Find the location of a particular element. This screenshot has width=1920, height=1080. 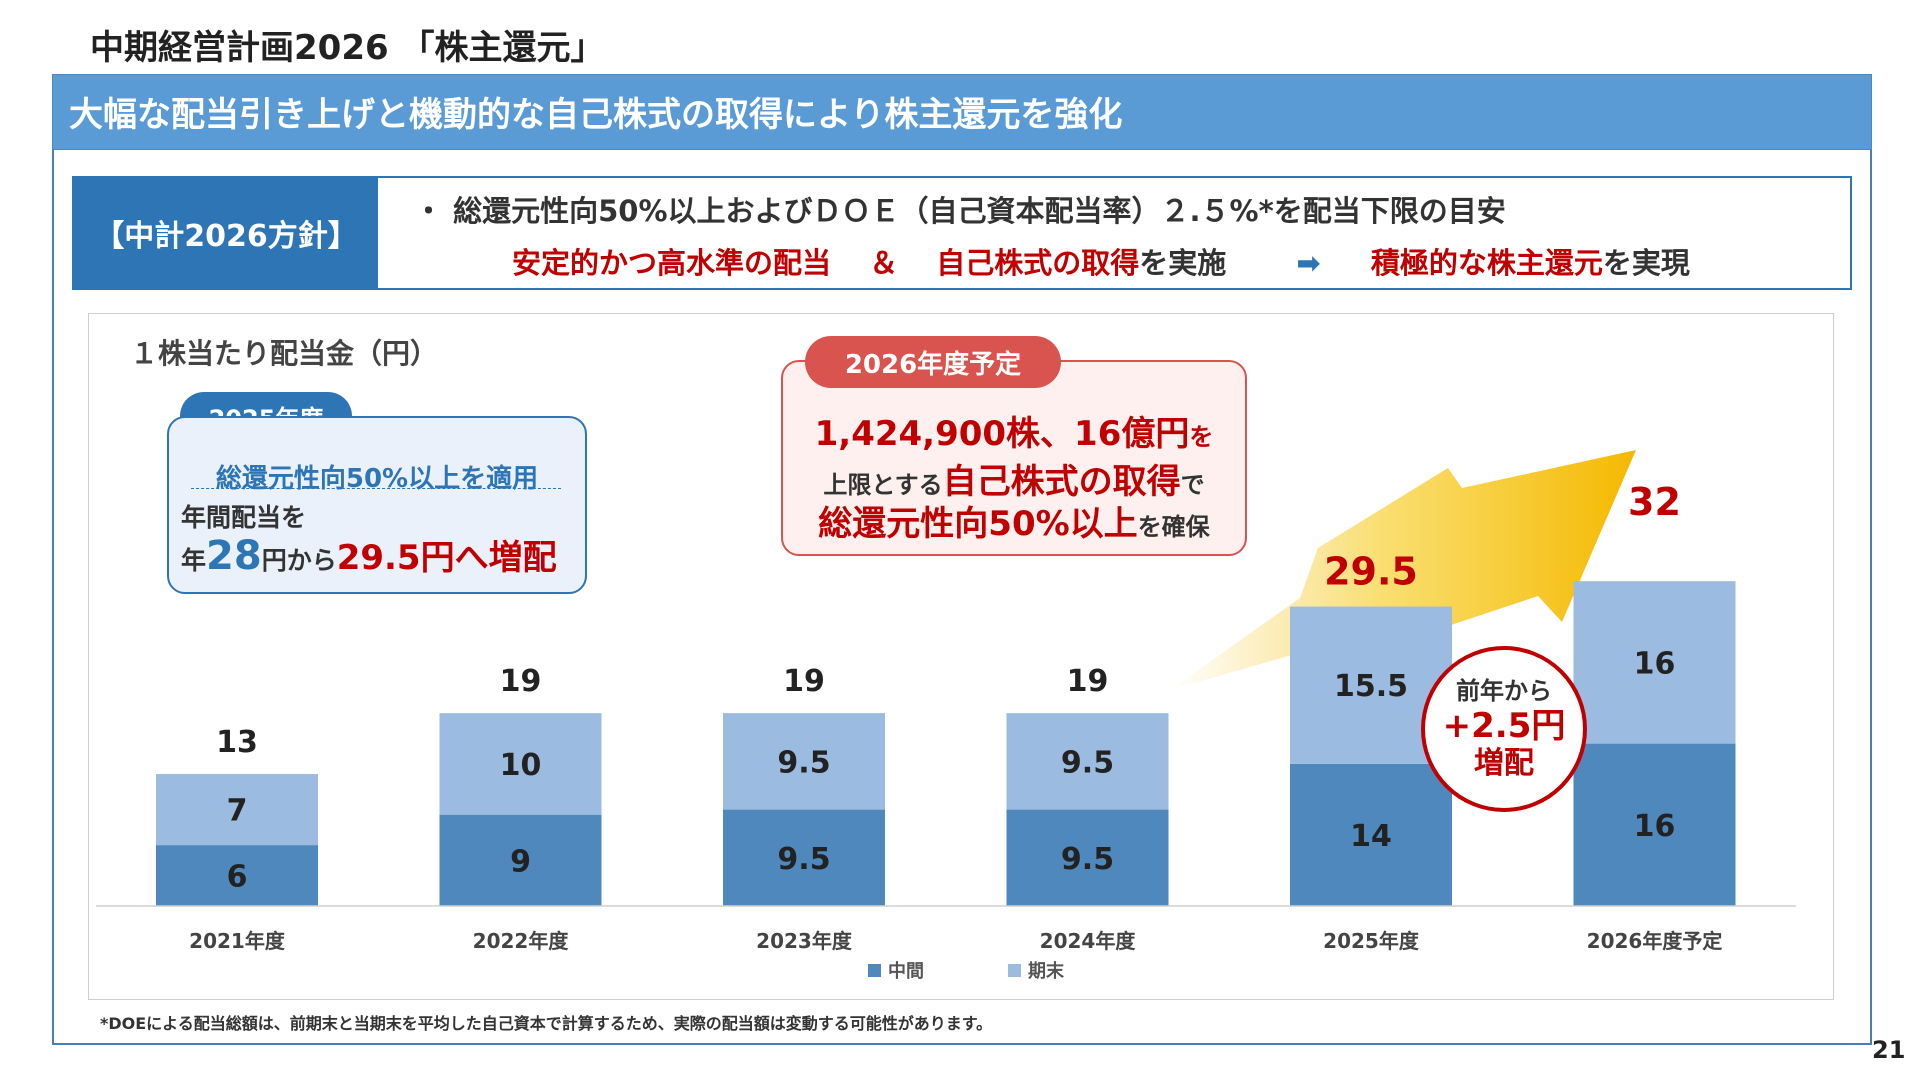

callout-divider is located at coordinates (376, 488).